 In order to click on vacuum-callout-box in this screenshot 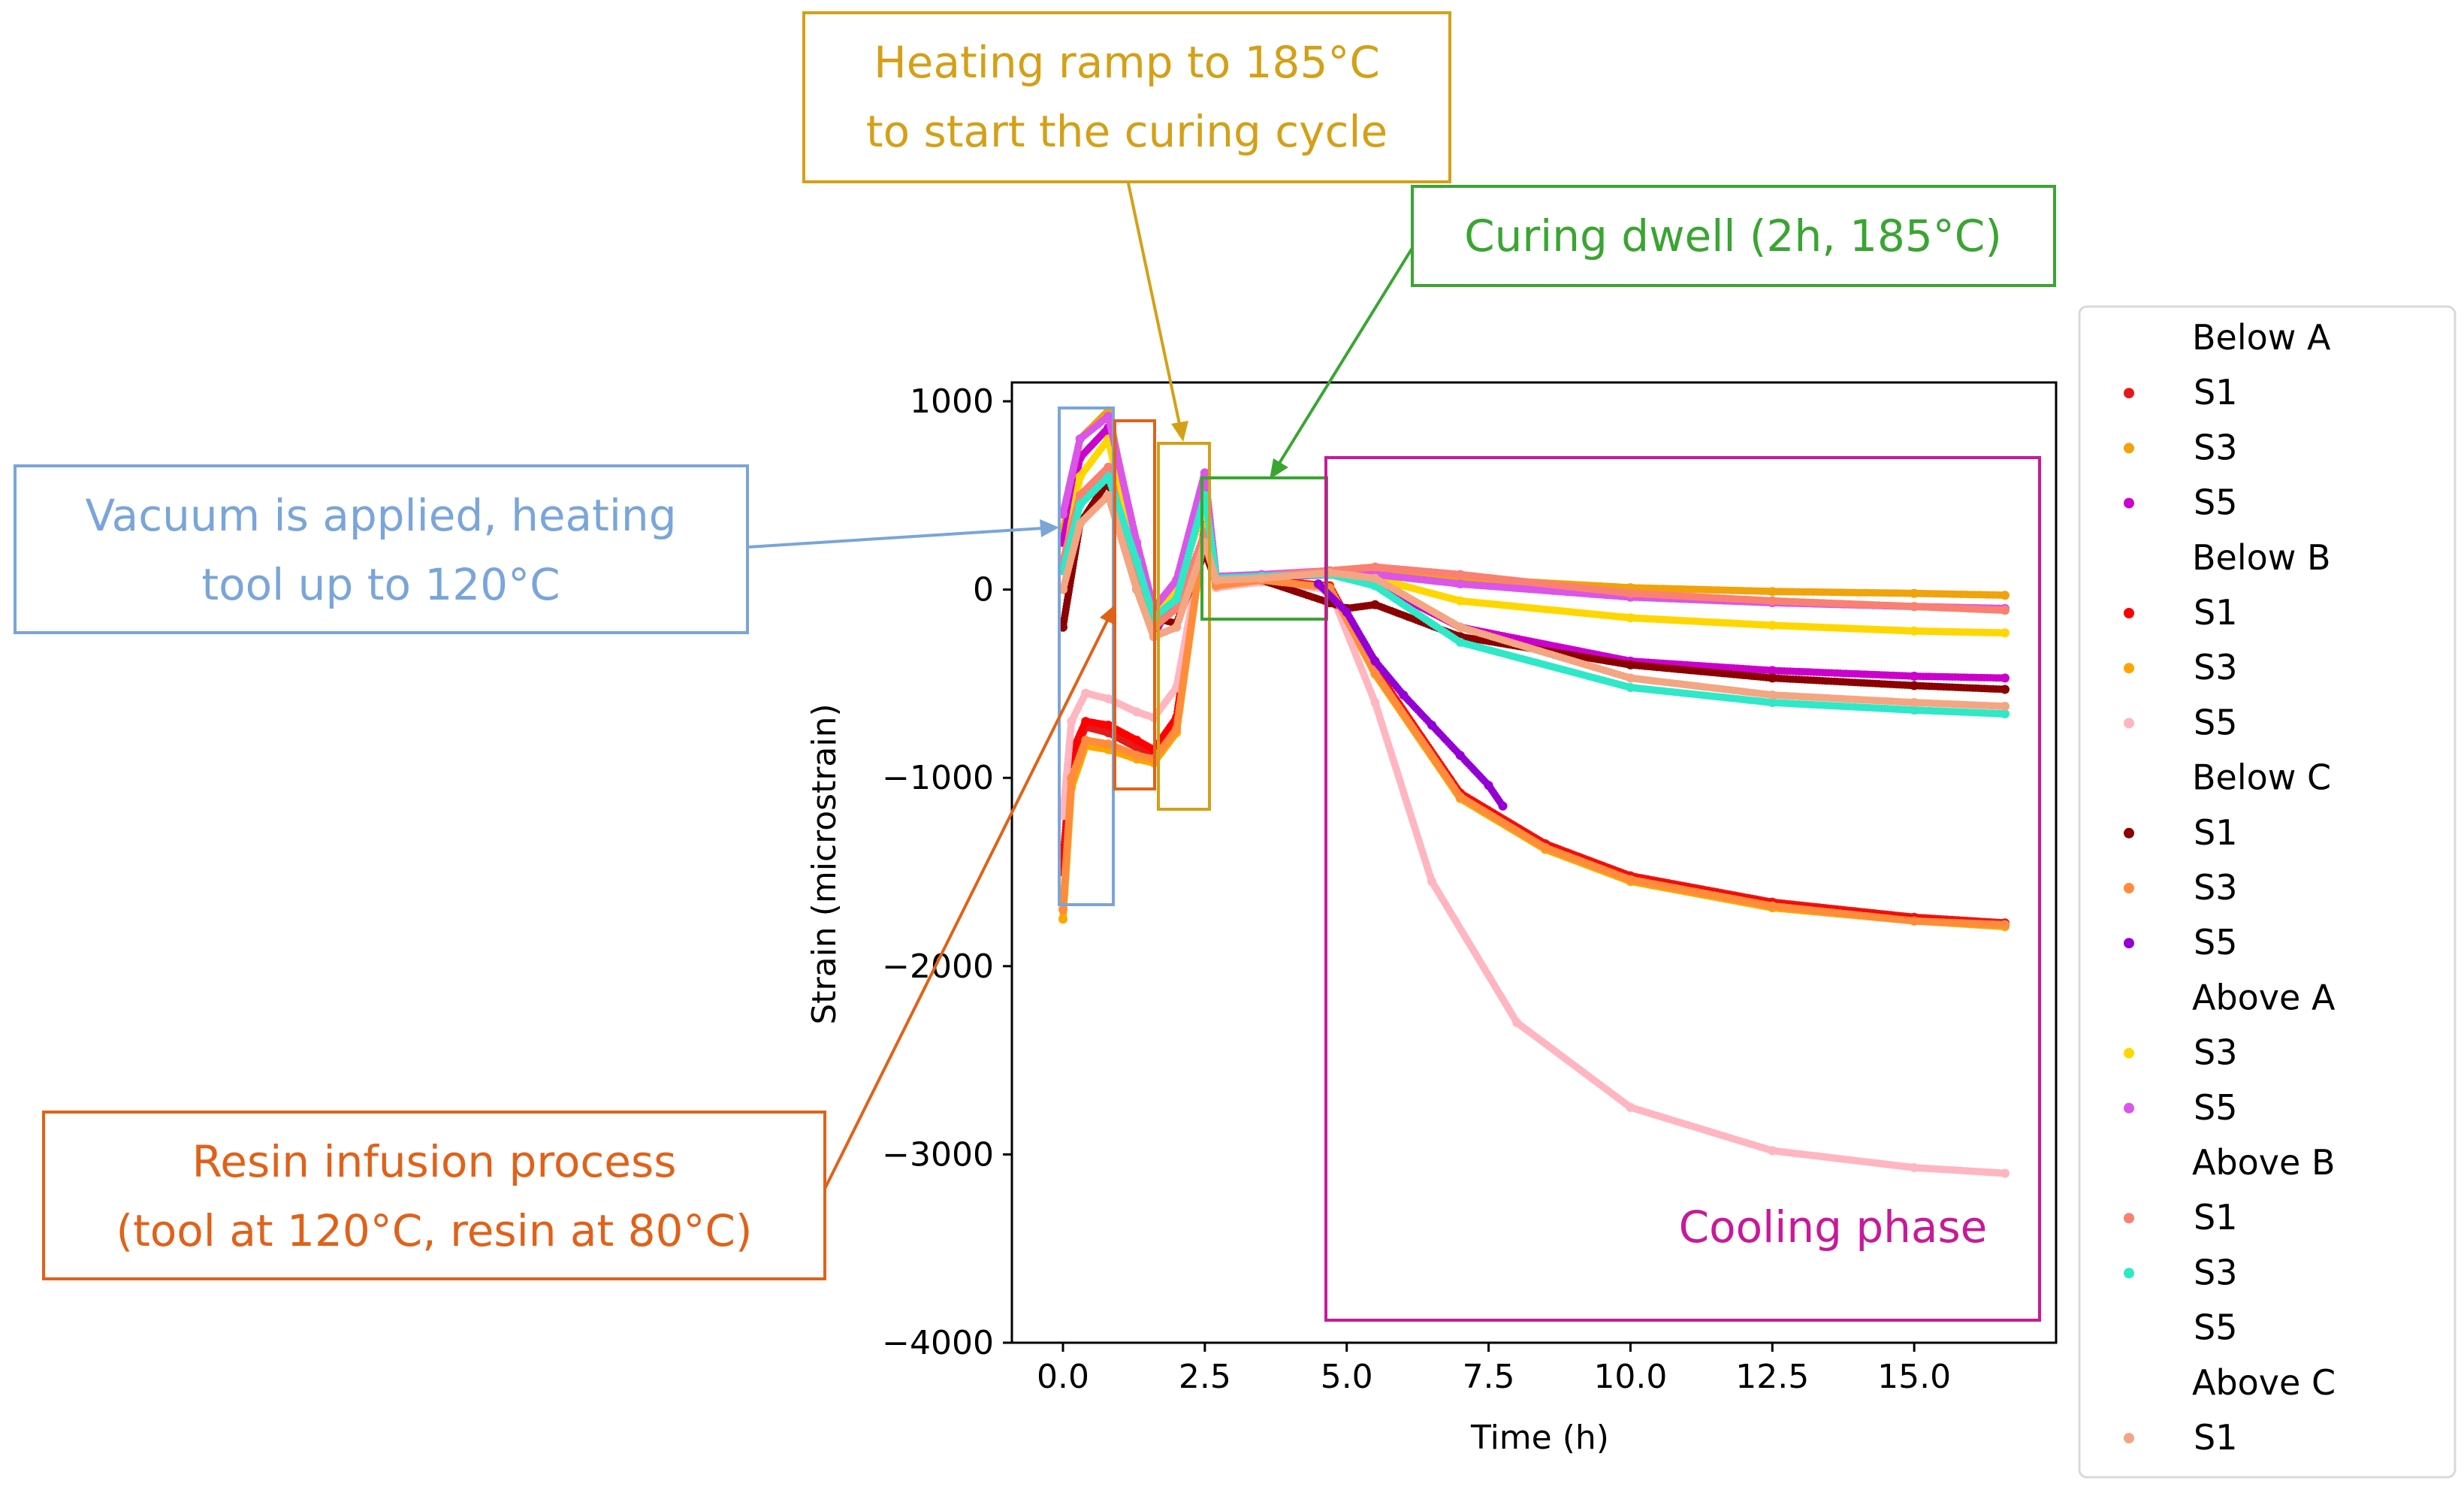, I will do `click(381, 549)`.